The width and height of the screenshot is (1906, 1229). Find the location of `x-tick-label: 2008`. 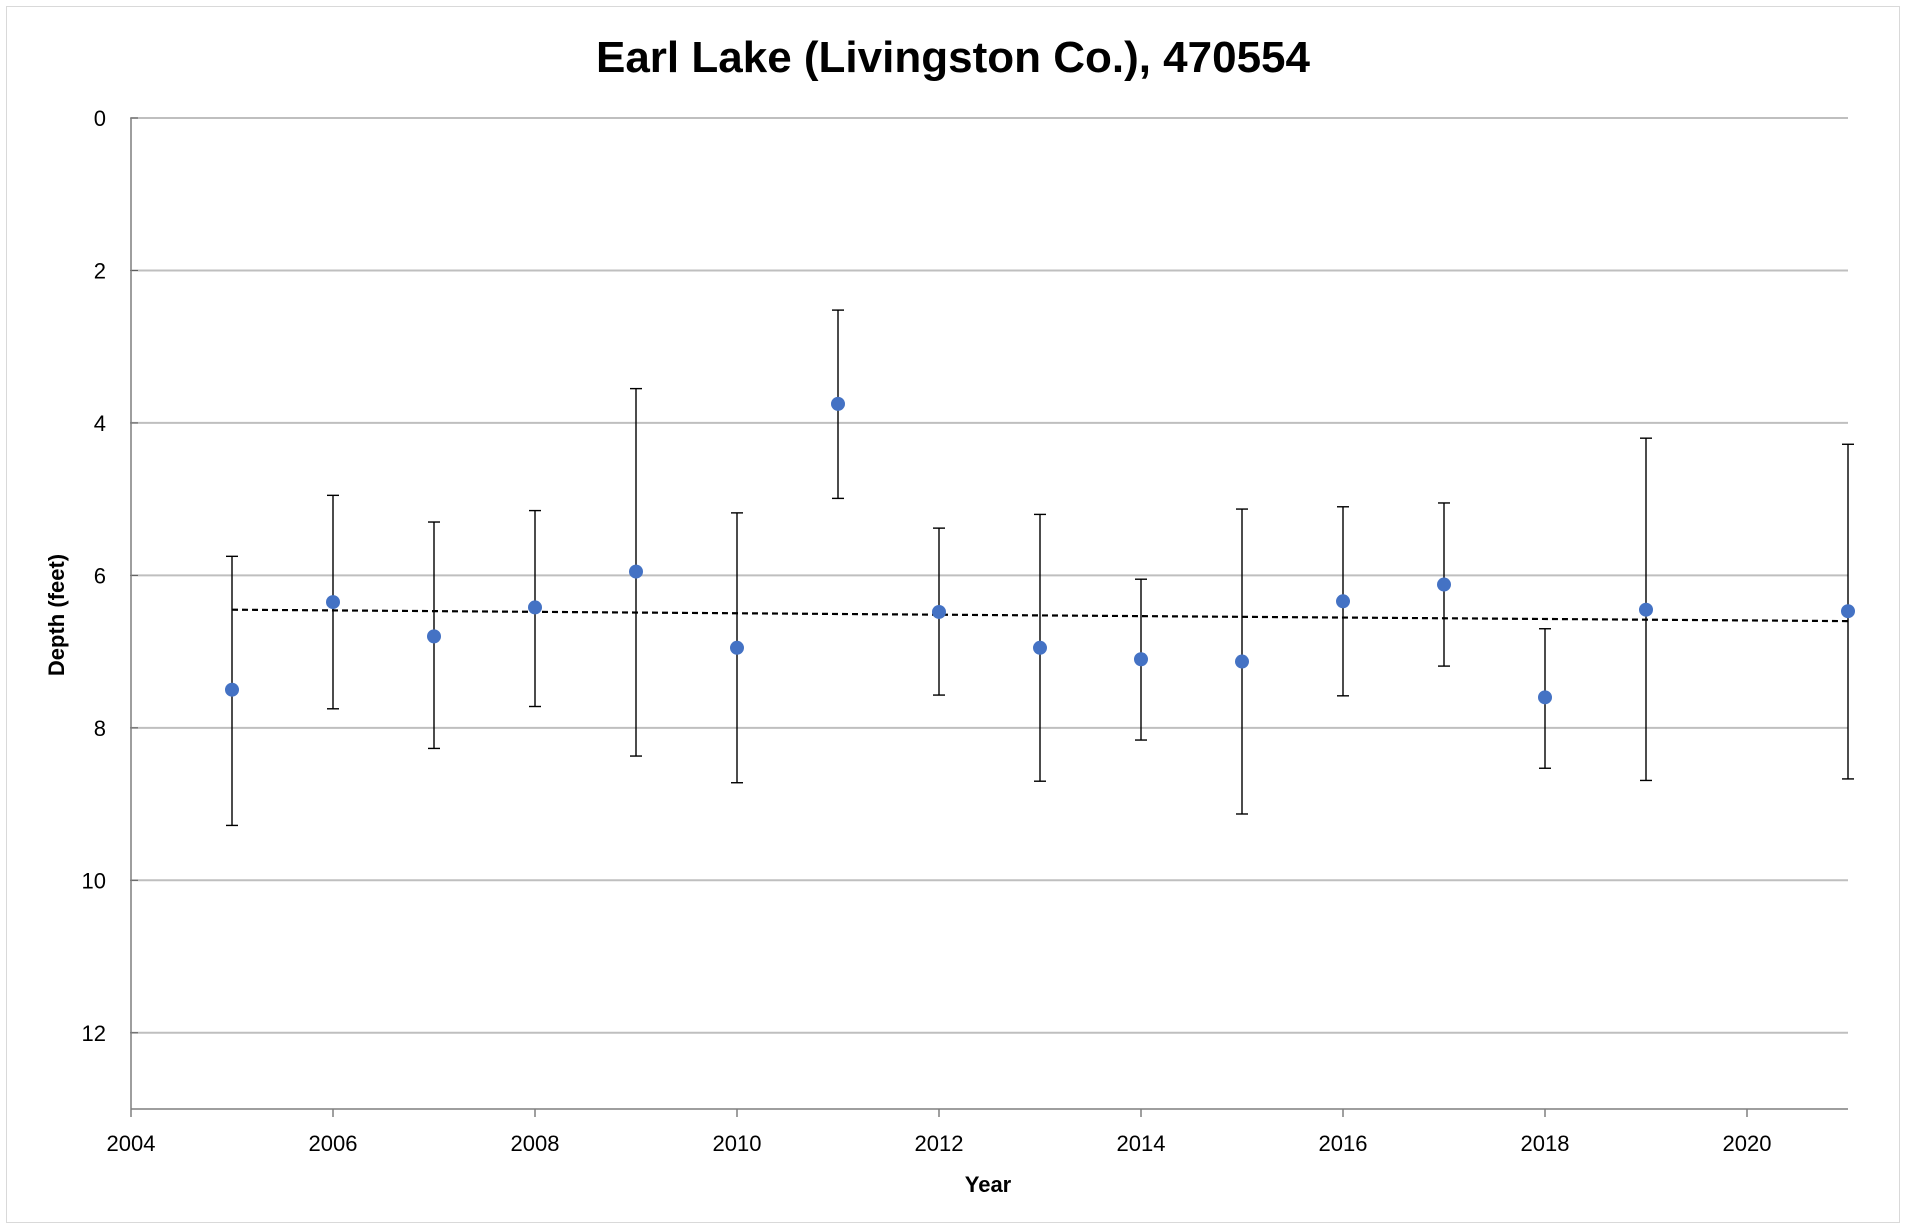

x-tick-label: 2008 is located at coordinates (535, 1143).